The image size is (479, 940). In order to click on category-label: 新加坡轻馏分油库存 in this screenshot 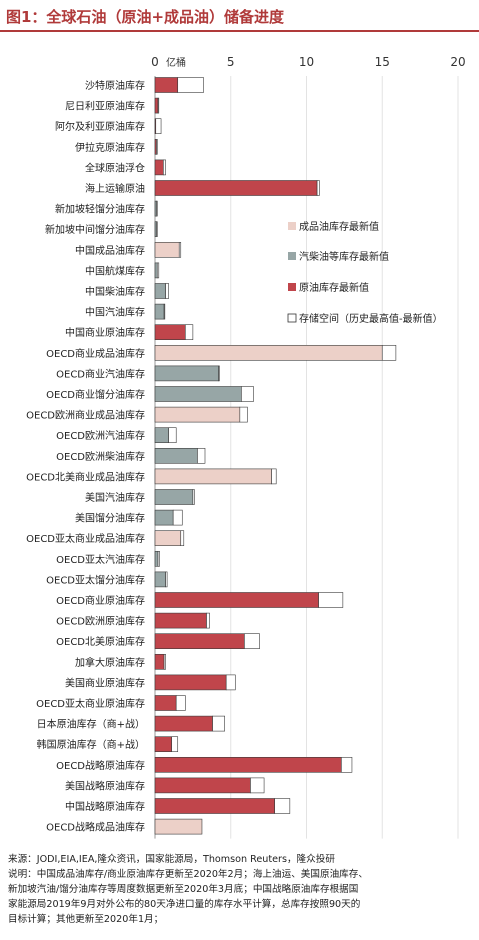, I will do `click(100, 209)`.